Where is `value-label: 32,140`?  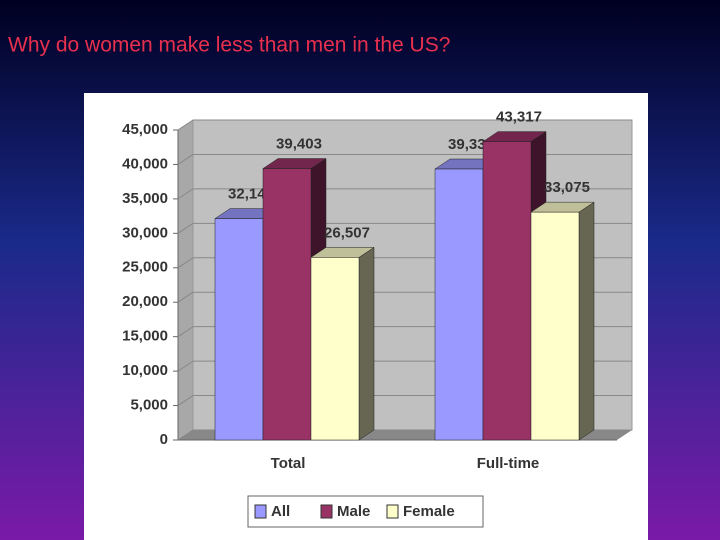 value-label: 32,140 is located at coordinates (251, 194).